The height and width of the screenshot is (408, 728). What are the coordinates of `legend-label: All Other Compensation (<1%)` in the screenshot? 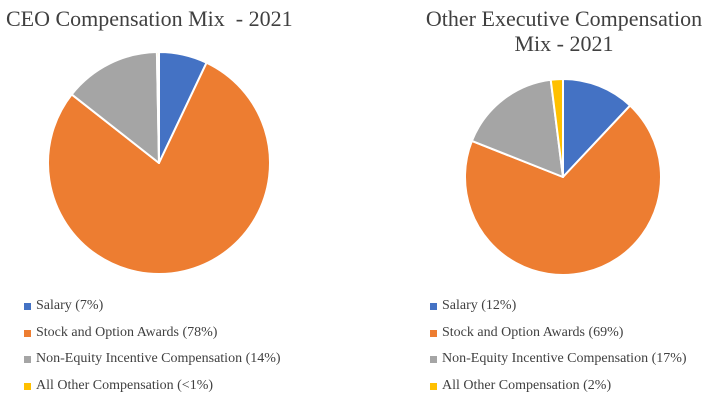 It's located at (125, 385).